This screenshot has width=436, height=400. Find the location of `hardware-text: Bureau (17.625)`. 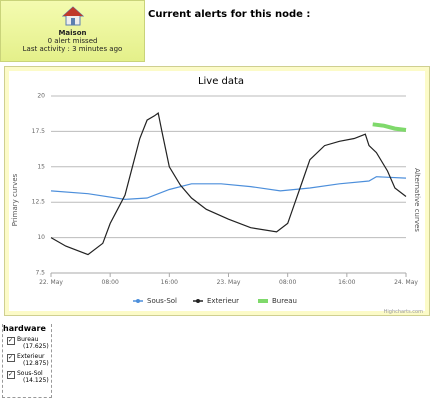

hardware-text: Bureau (17.625) is located at coordinates (33, 343).